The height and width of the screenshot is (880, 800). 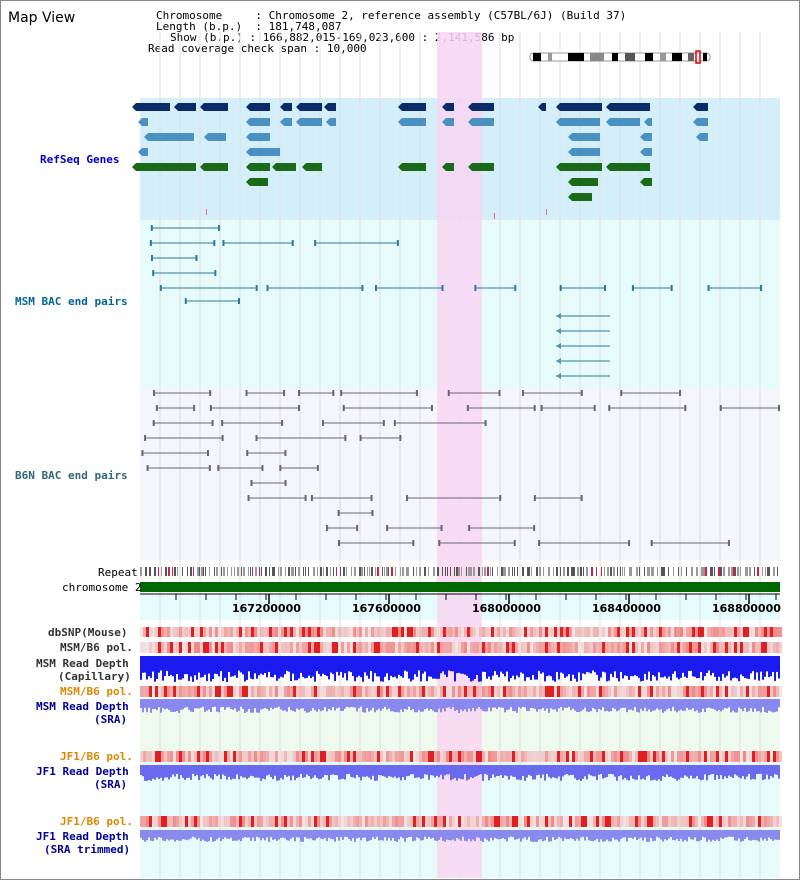 What do you see at coordinates (94, 676) in the screenshot?
I see `capillary-sublabel: (Capillary)` at bounding box center [94, 676].